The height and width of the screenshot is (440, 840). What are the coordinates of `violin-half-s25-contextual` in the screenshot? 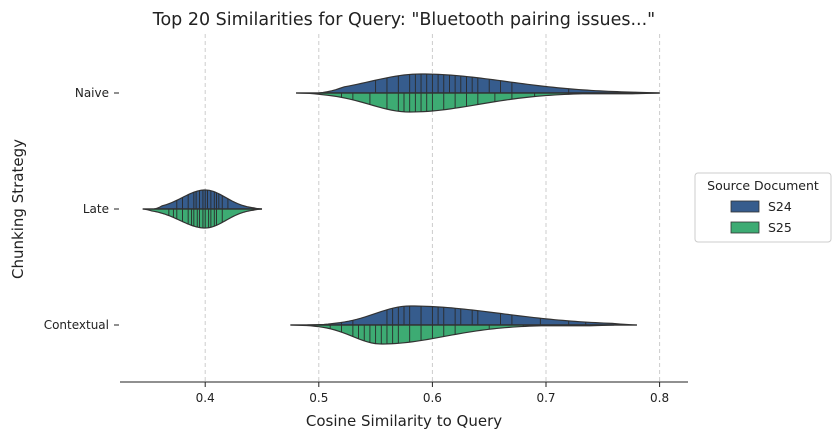 It's located at (452, 334).